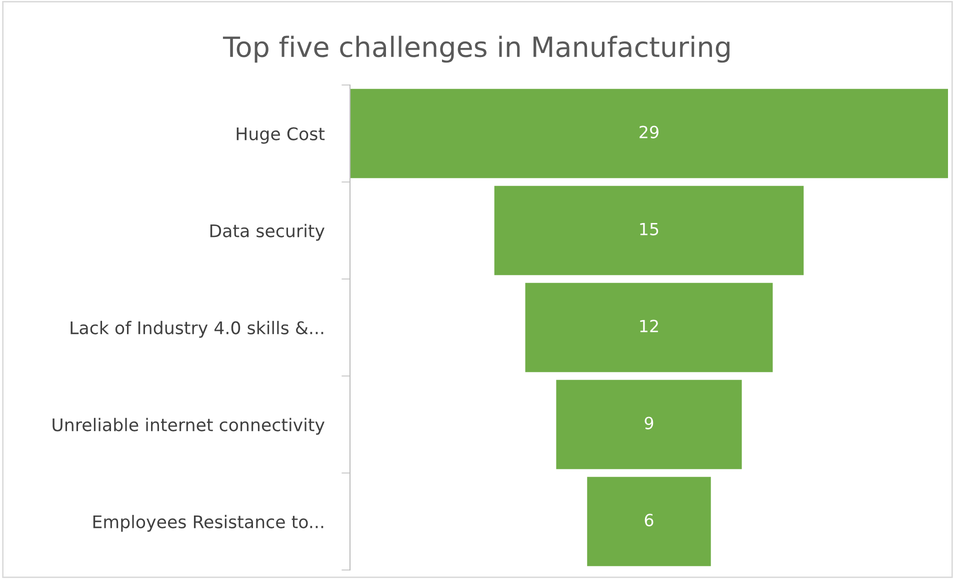 This screenshot has height=579, width=955. I want to click on data-label: 12, so click(649, 326).